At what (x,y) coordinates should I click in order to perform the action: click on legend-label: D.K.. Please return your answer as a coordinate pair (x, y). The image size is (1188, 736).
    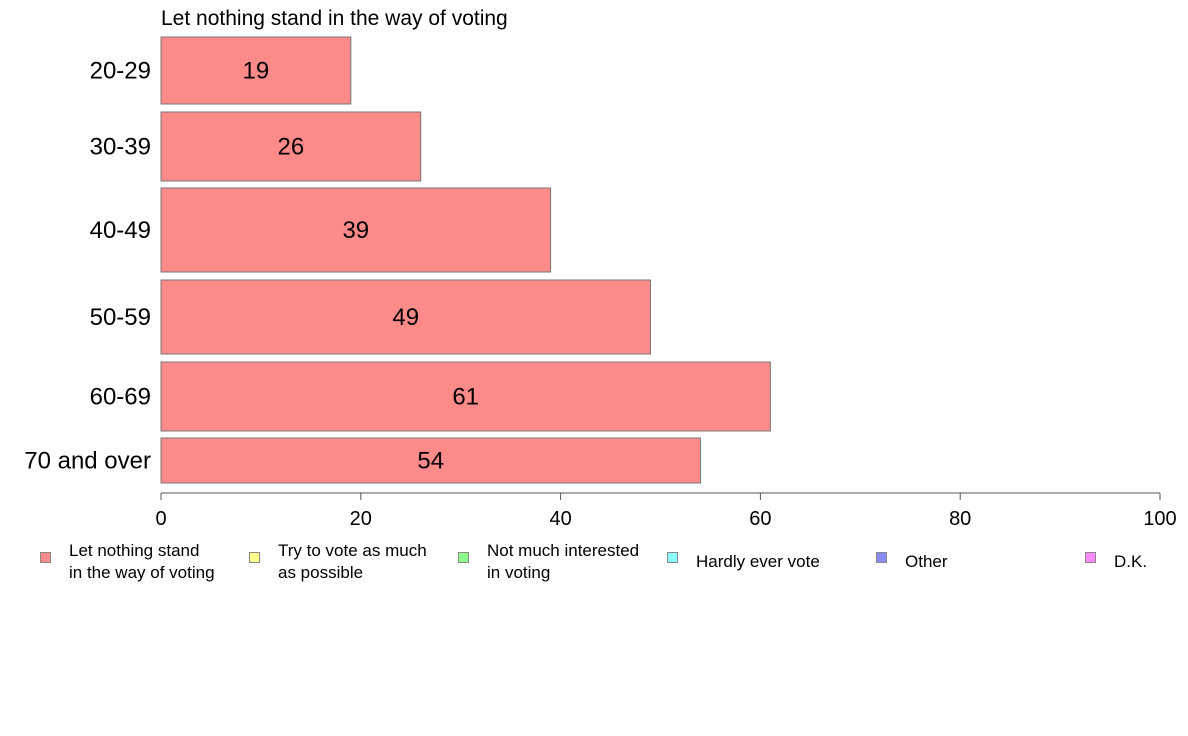
    Looking at the image, I should click on (1131, 561).